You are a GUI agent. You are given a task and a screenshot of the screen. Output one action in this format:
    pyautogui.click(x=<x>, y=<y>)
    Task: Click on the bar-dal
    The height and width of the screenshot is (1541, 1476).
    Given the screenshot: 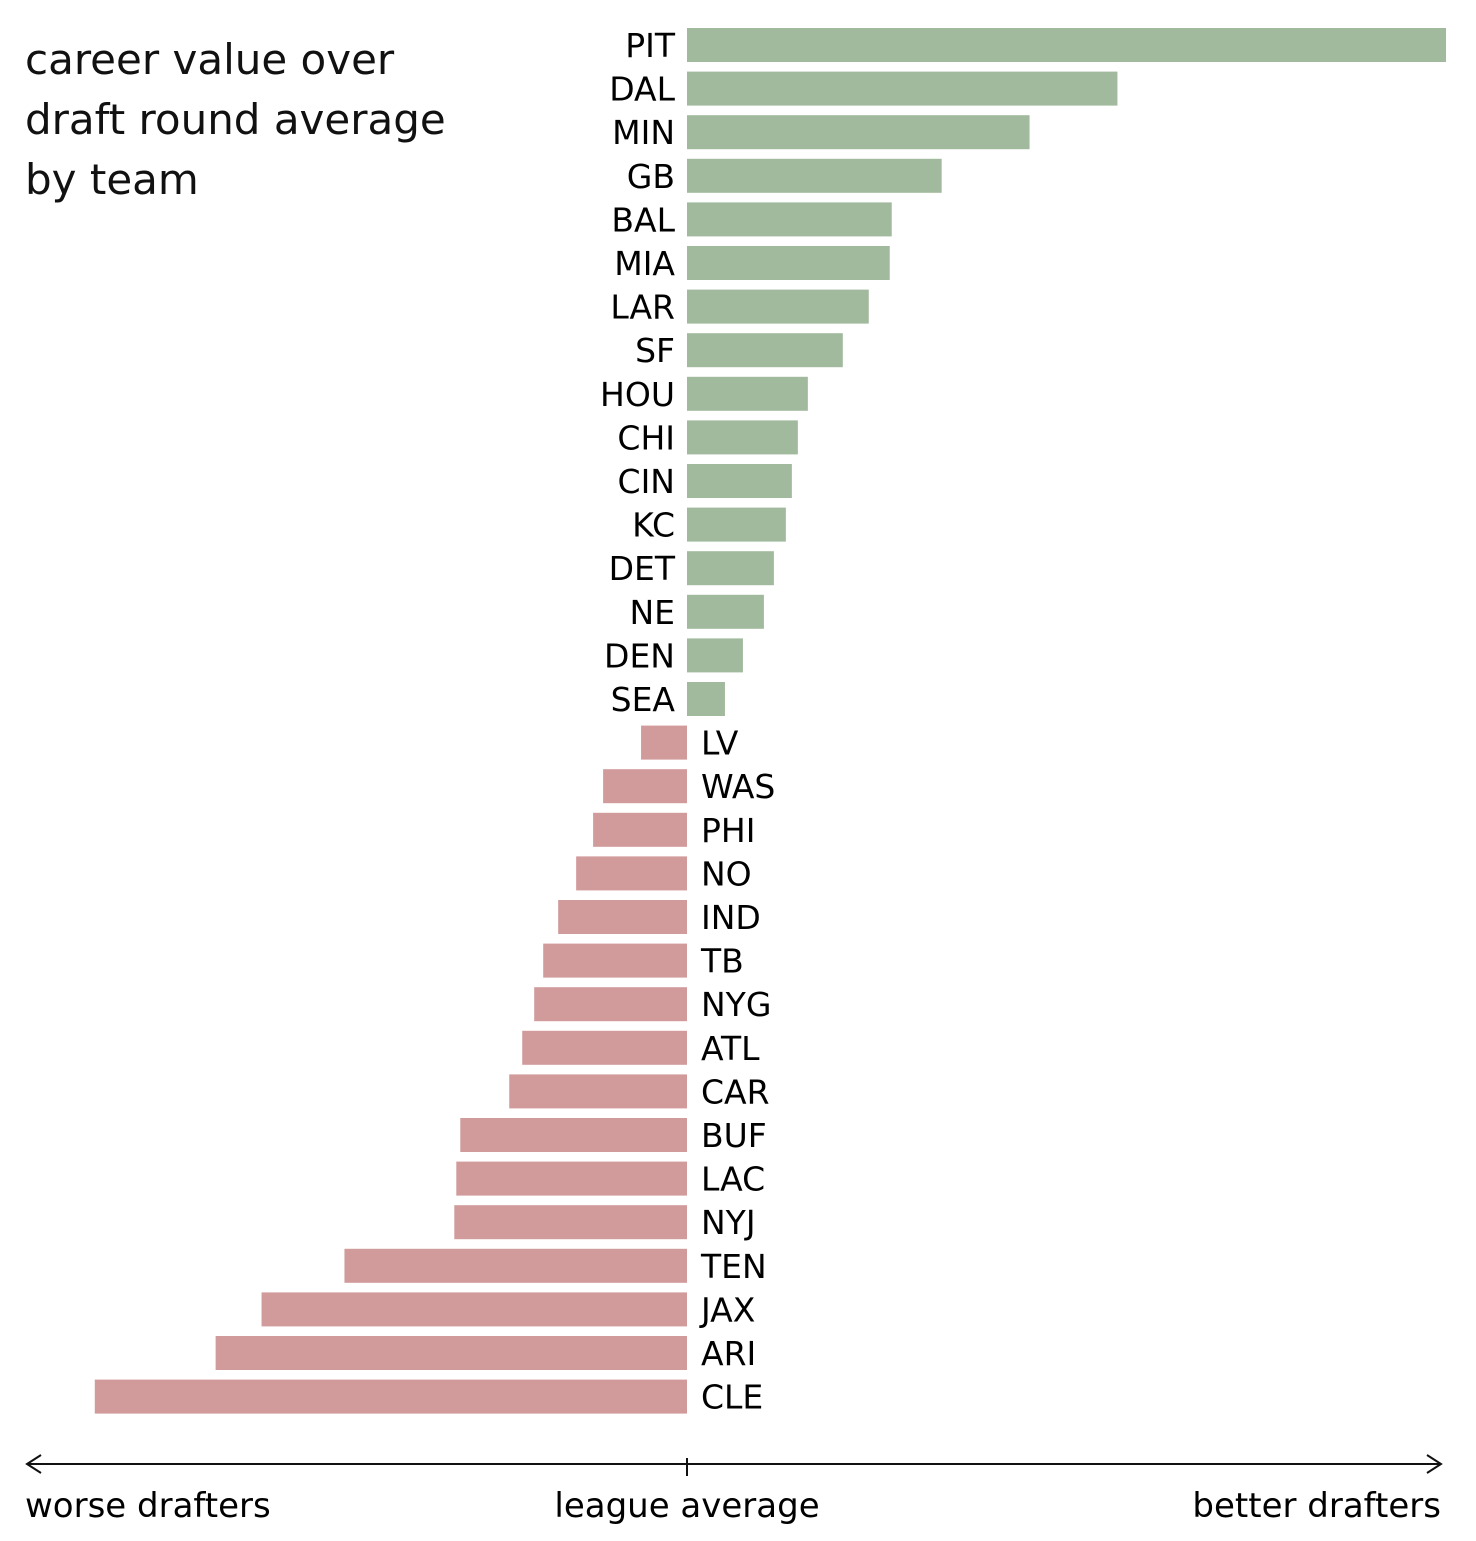 What is the action you would take?
    pyautogui.click(x=902, y=88)
    